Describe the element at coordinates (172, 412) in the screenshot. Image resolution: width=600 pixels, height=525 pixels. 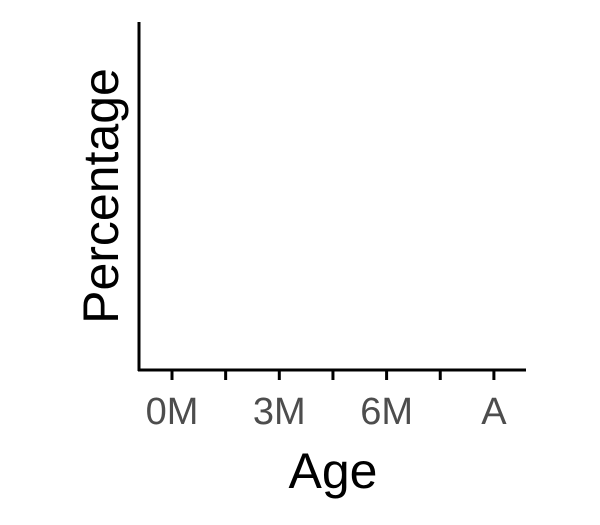
I see `x-tick-label-0M: 0M` at that location.